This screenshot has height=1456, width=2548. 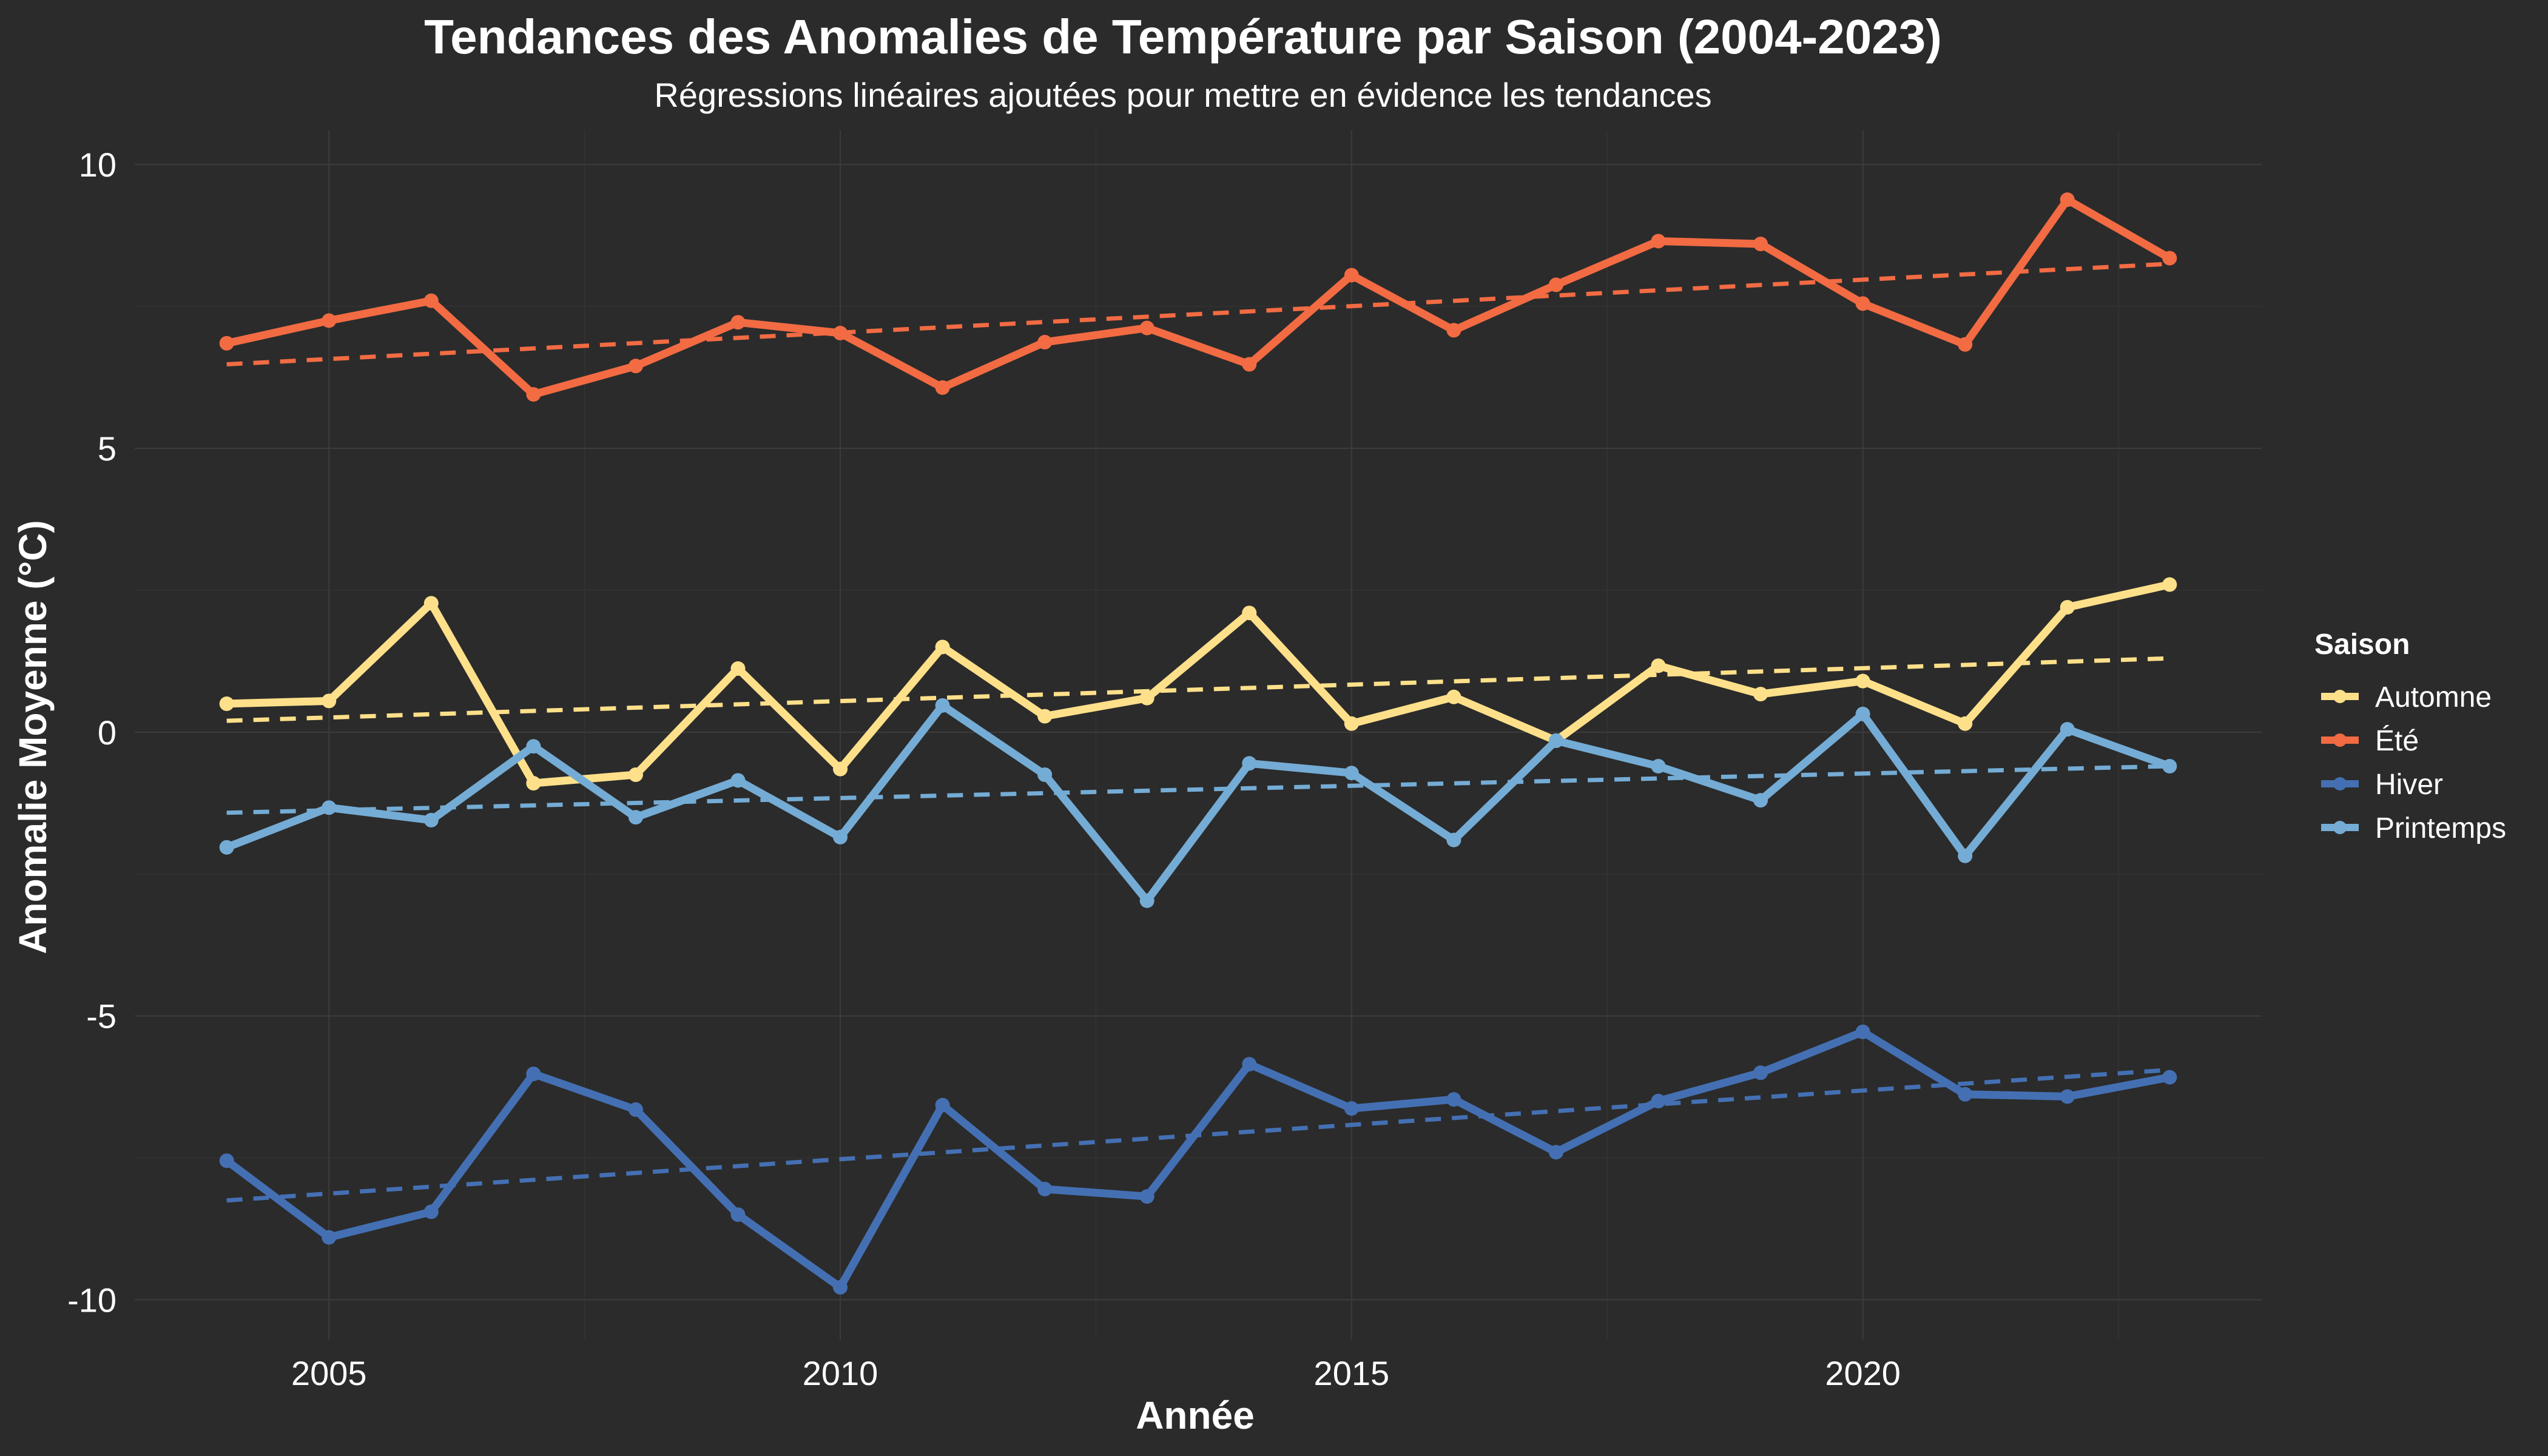 I want to click on legend-title: Saison, so click(x=2362, y=645).